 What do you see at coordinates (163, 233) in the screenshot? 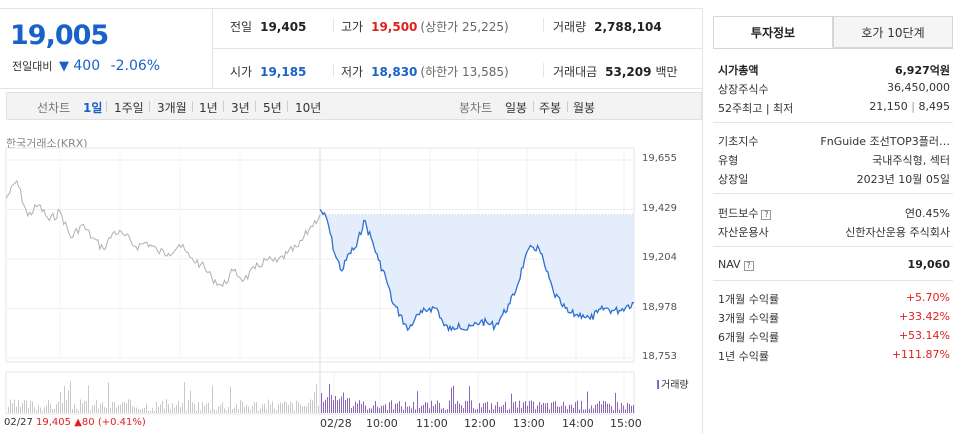
I see `prev-day-line` at bounding box center [163, 233].